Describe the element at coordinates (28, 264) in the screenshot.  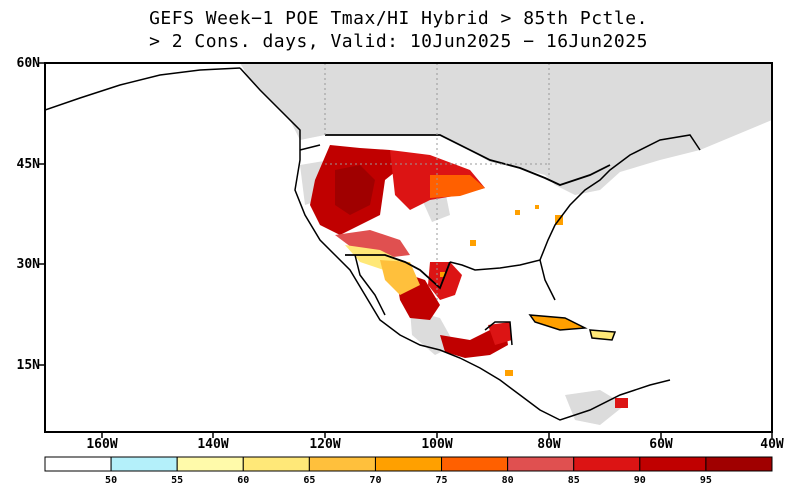
I see `lat-label-30n: 30N` at that location.